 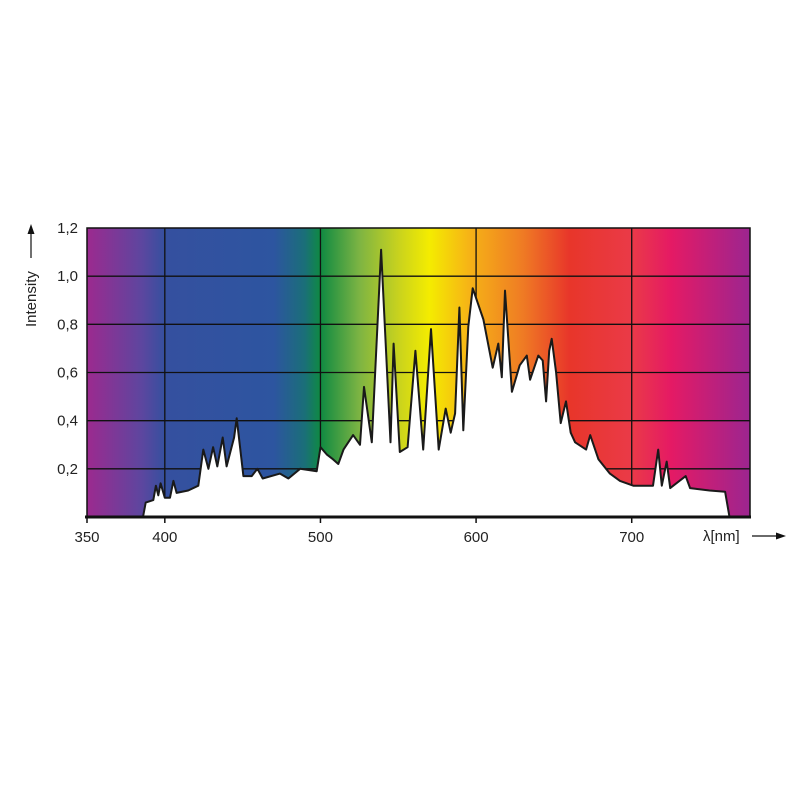 I want to click on x-axis-arrow-icon, so click(x=769, y=536).